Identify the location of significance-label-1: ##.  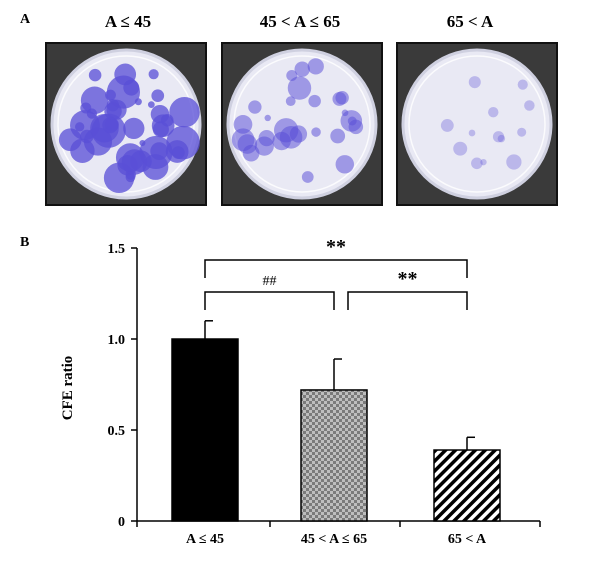
(270, 281).